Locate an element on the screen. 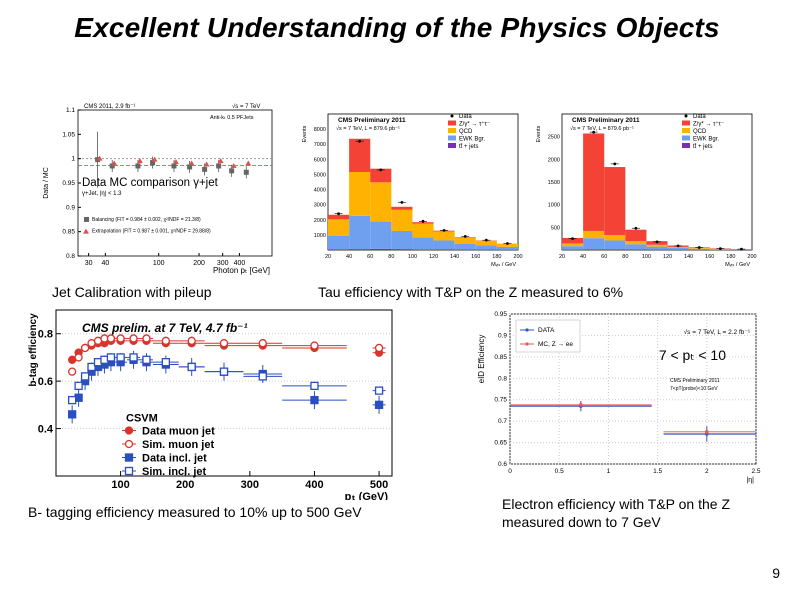  x-tick-label: 400 is located at coordinates (314, 485).